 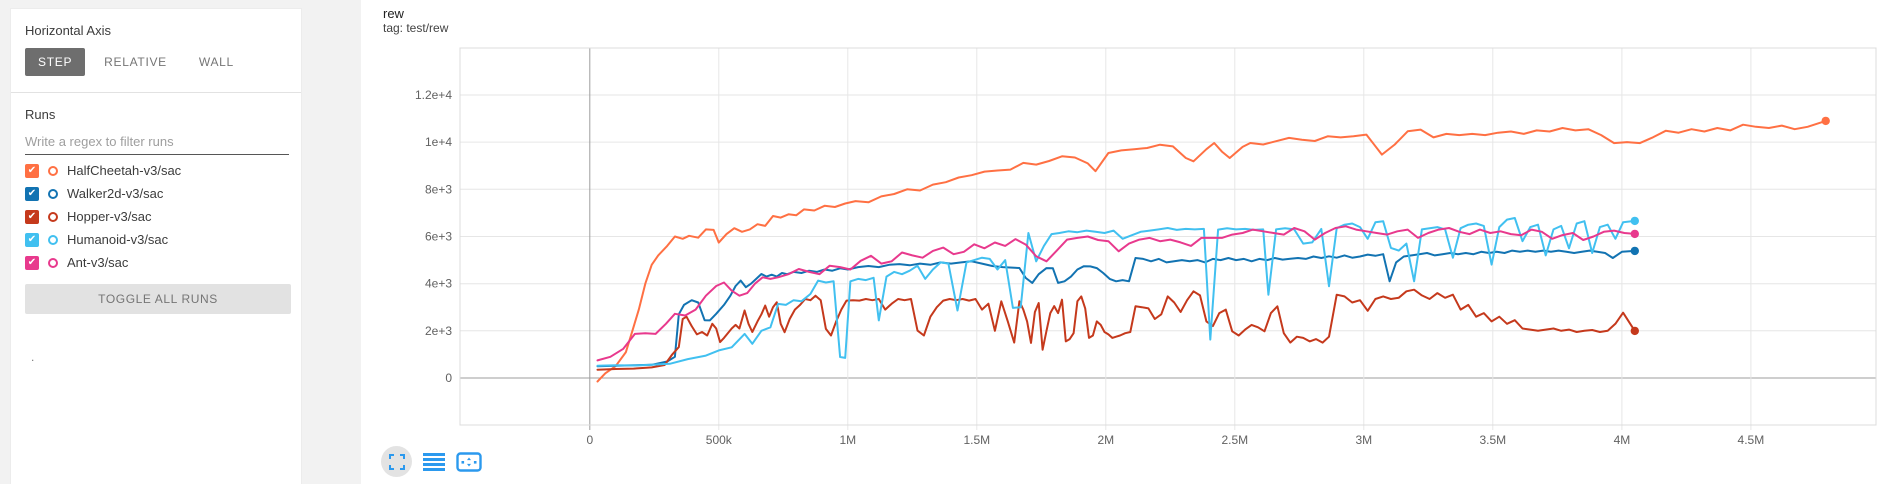 I want to click on svg-text: 1M, so click(x=847, y=440).